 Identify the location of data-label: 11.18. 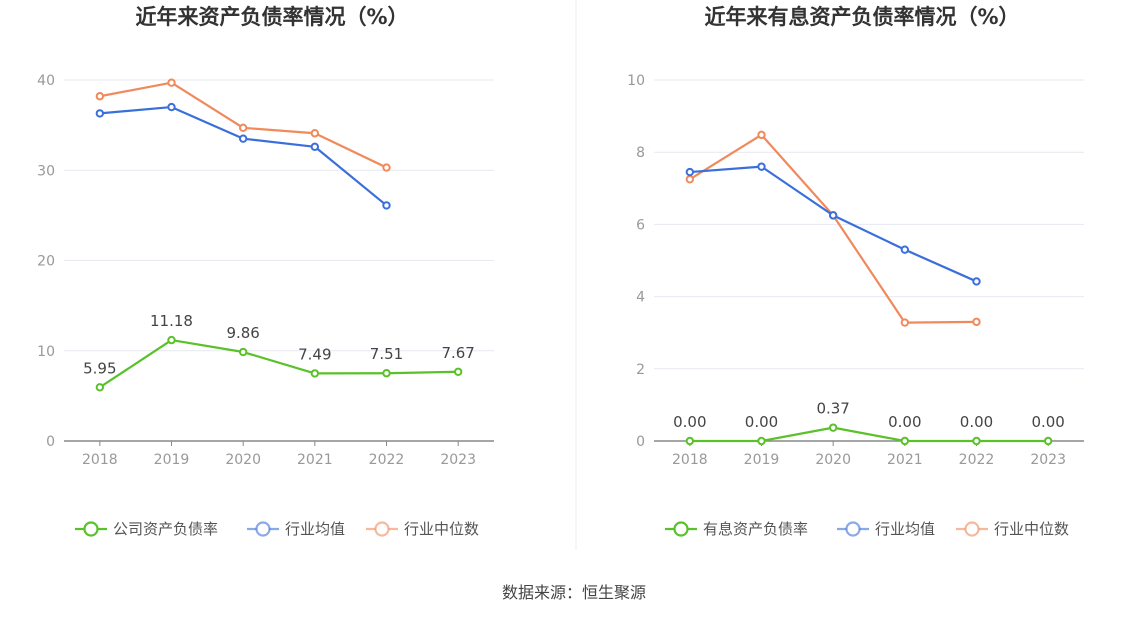
(171, 321).